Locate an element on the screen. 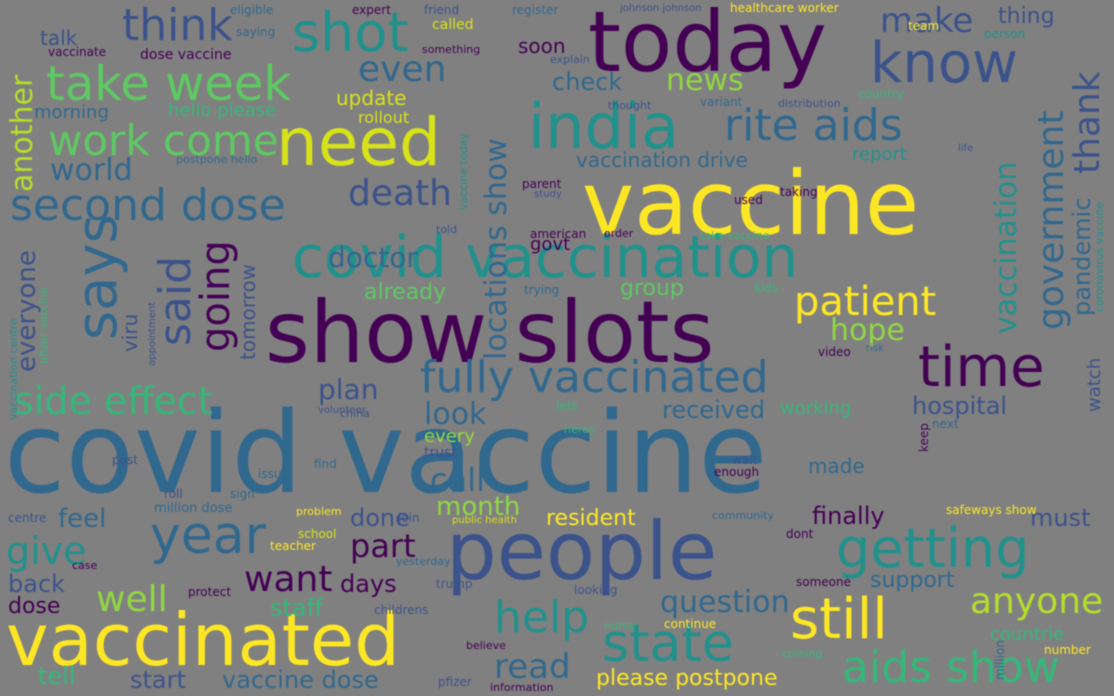 The height and width of the screenshot is (696, 1114). word-must: must is located at coordinates (1060, 518).